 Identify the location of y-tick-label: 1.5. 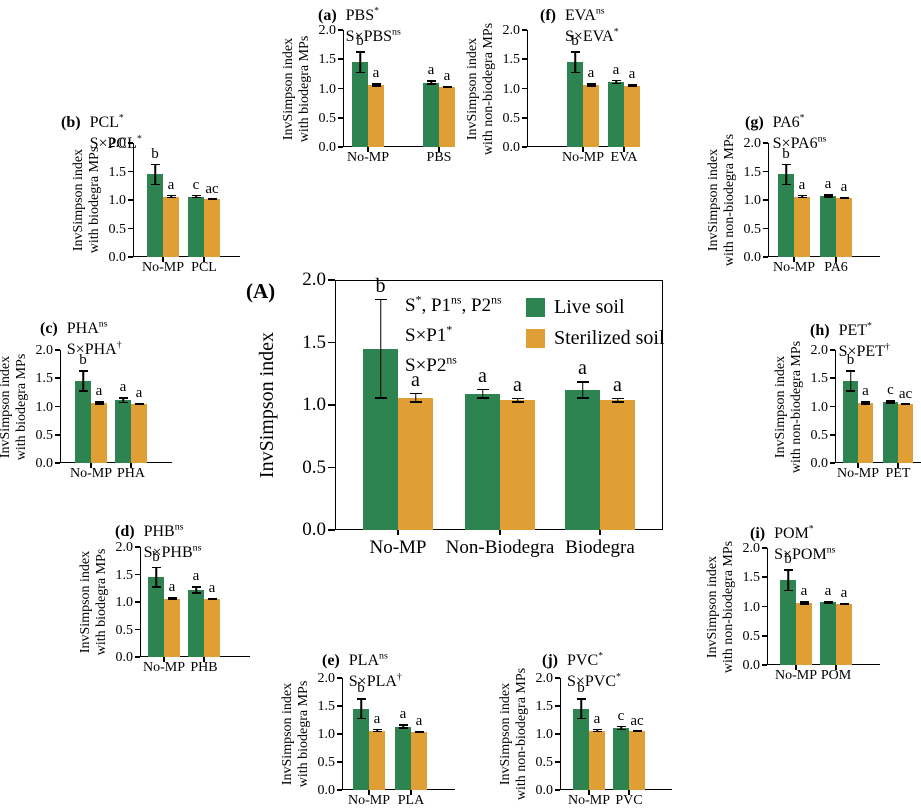
(751, 578).